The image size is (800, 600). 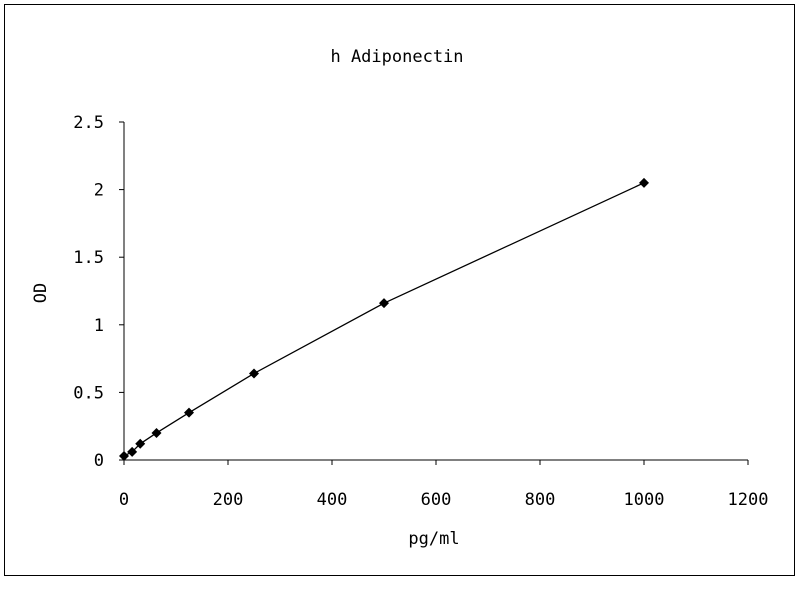 I want to click on x-tick-label: 0, so click(x=124, y=500).